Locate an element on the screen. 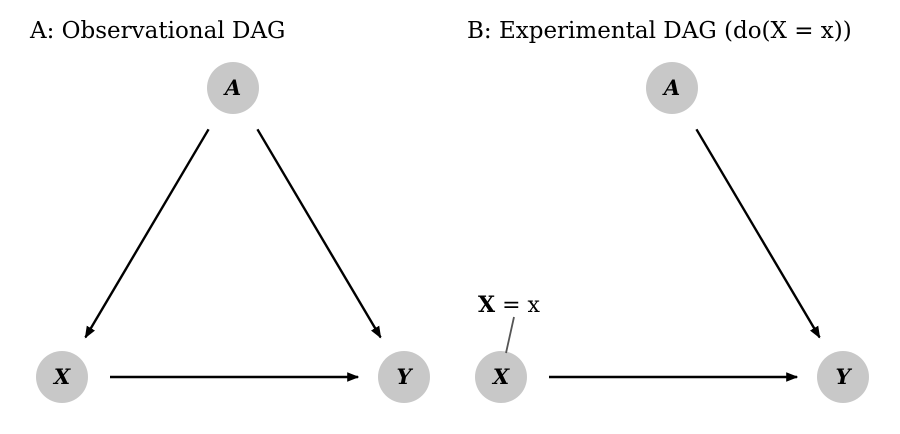 The width and height of the screenshot is (900, 434). panel-b-node-y-circle is located at coordinates (843, 377).